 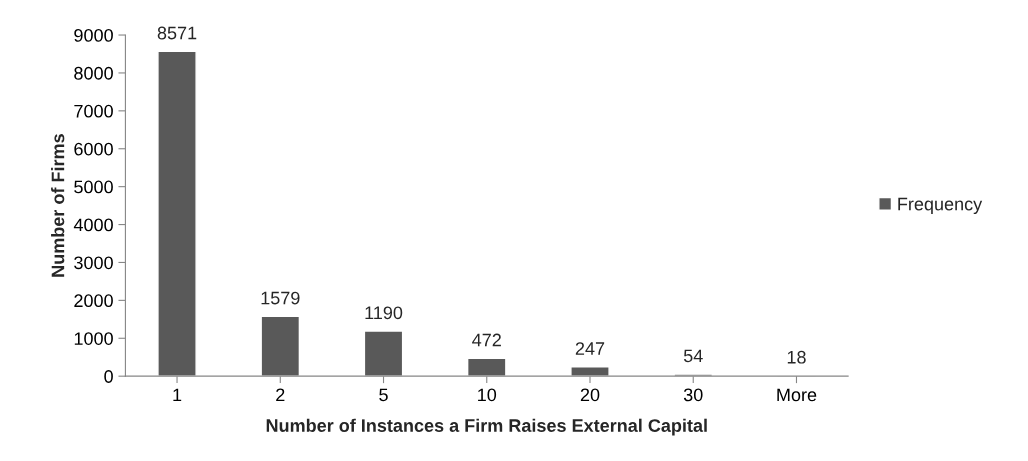 I want to click on x-tick-label: 10, so click(x=487, y=395).